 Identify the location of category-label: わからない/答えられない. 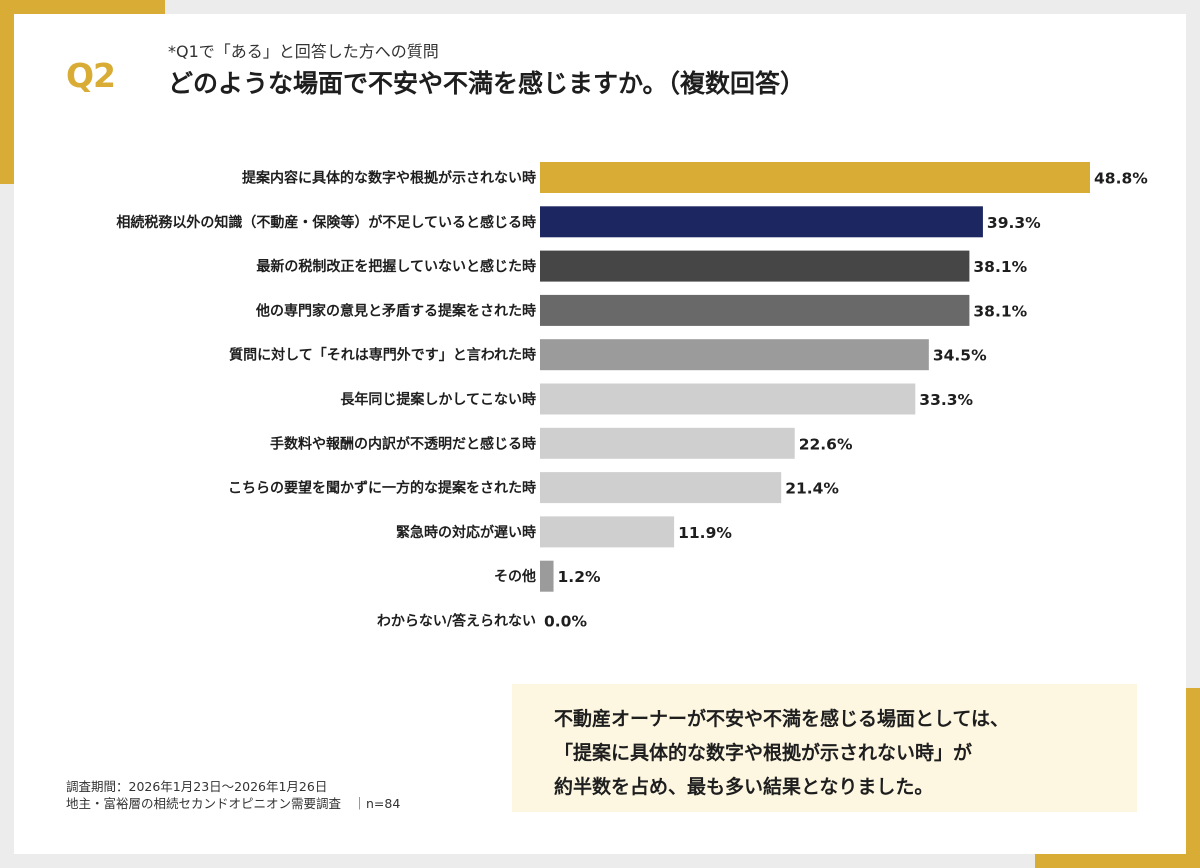
(456, 621).